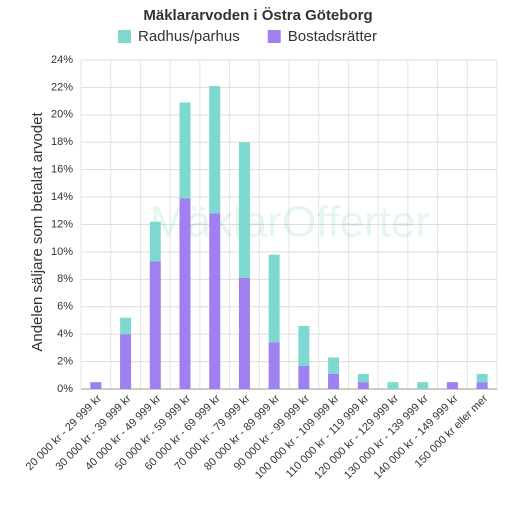  What do you see at coordinates (62, 142) in the screenshot?
I see `y-tick-label: 18%` at bounding box center [62, 142].